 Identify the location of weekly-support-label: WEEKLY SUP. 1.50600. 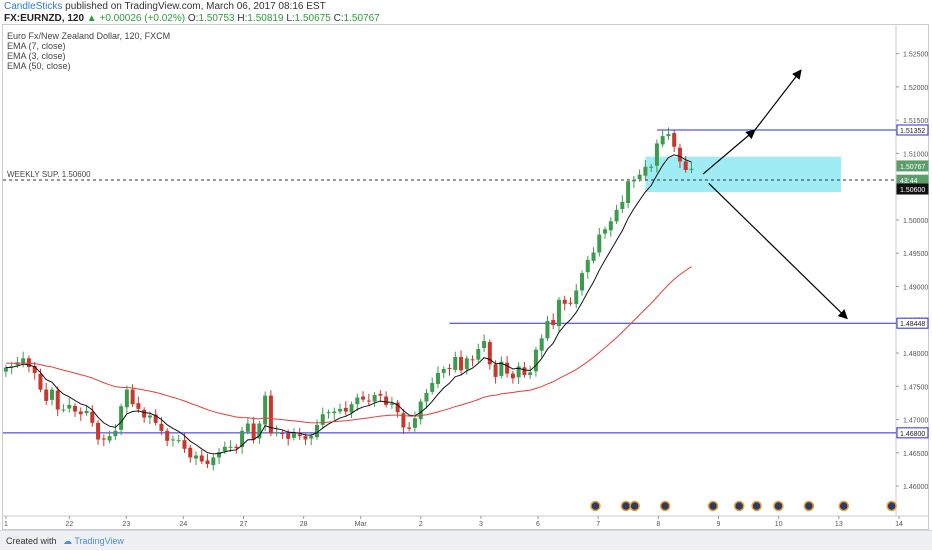
(49, 174).